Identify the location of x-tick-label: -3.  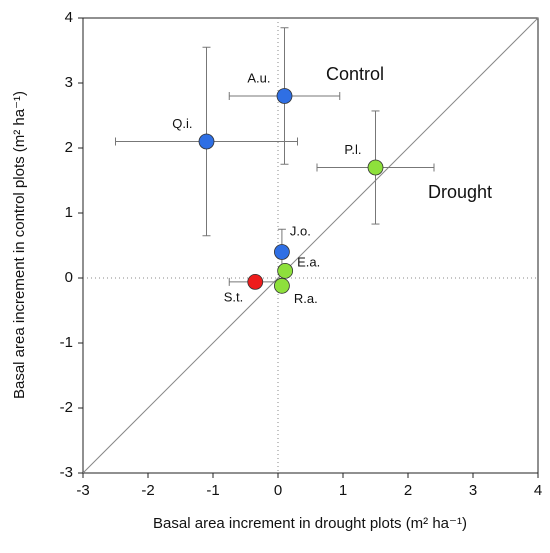
(82, 490).